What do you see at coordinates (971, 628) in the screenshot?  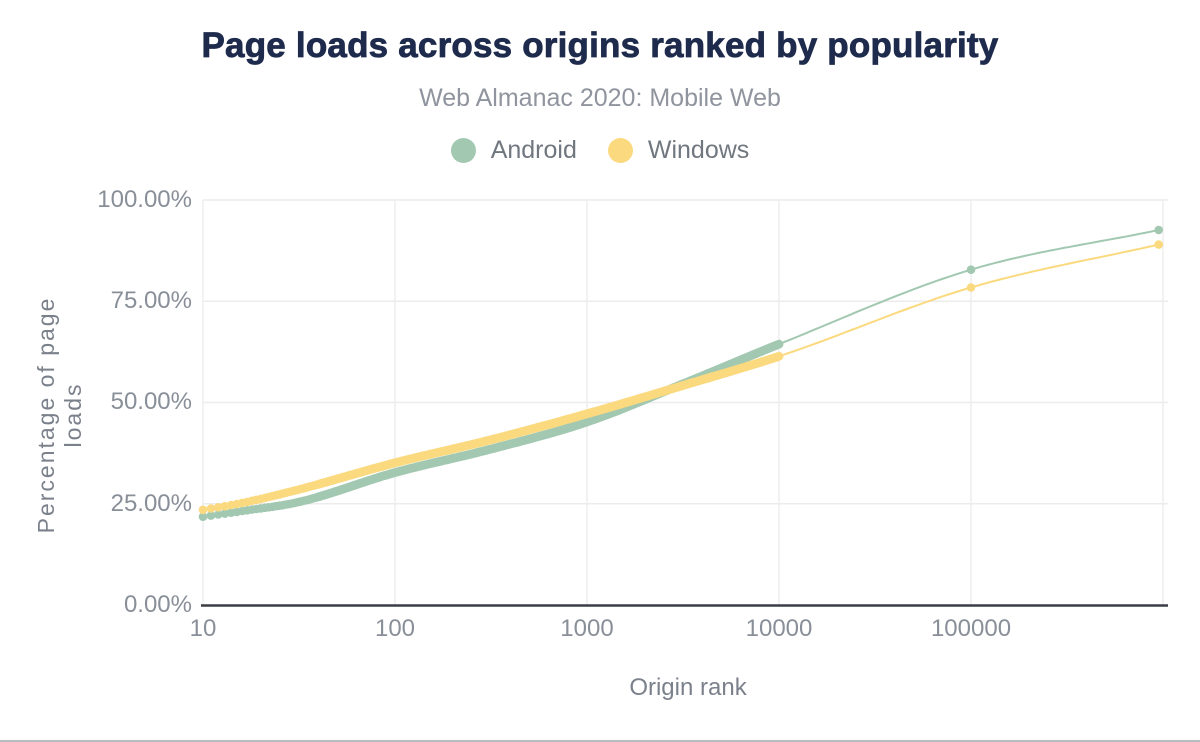 I see `x-tick-100000: 100000` at bounding box center [971, 628].